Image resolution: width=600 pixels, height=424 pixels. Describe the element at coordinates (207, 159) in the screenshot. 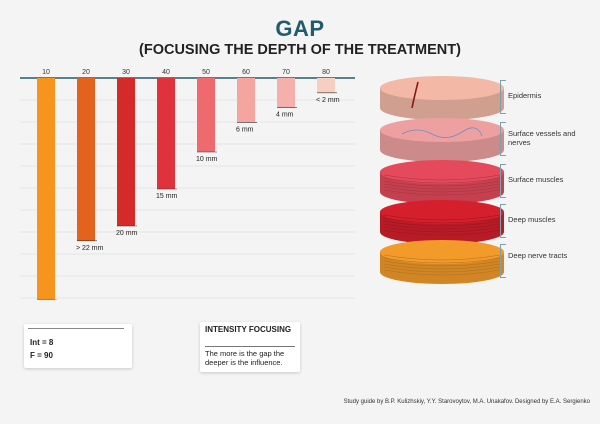

I see `bar-data-label: 10 mm` at that location.